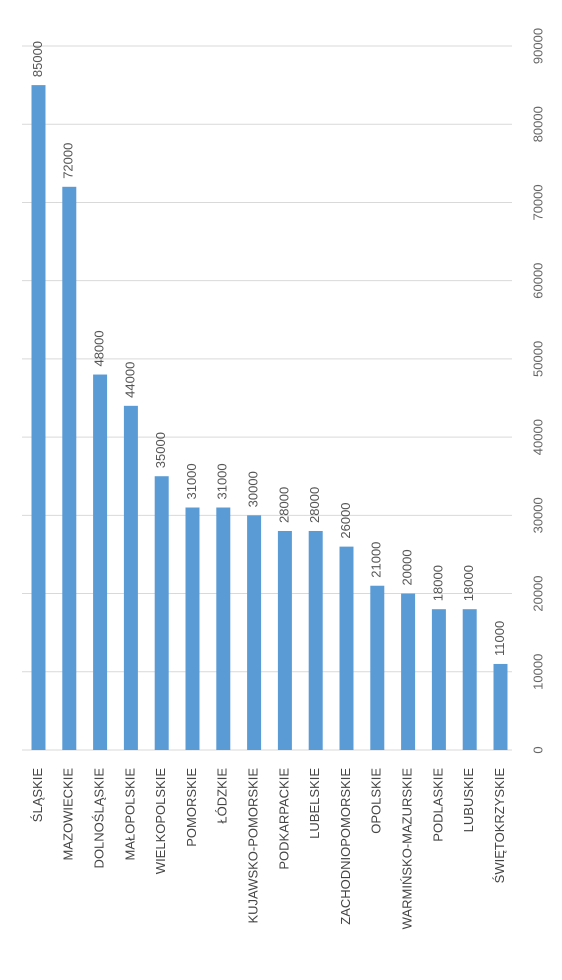 Image resolution: width=562 pixels, height=980 pixels. Describe the element at coordinates (345, 846) in the screenshot. I see `category-label: ZACHODNIOPOMORSKIE` at that location.